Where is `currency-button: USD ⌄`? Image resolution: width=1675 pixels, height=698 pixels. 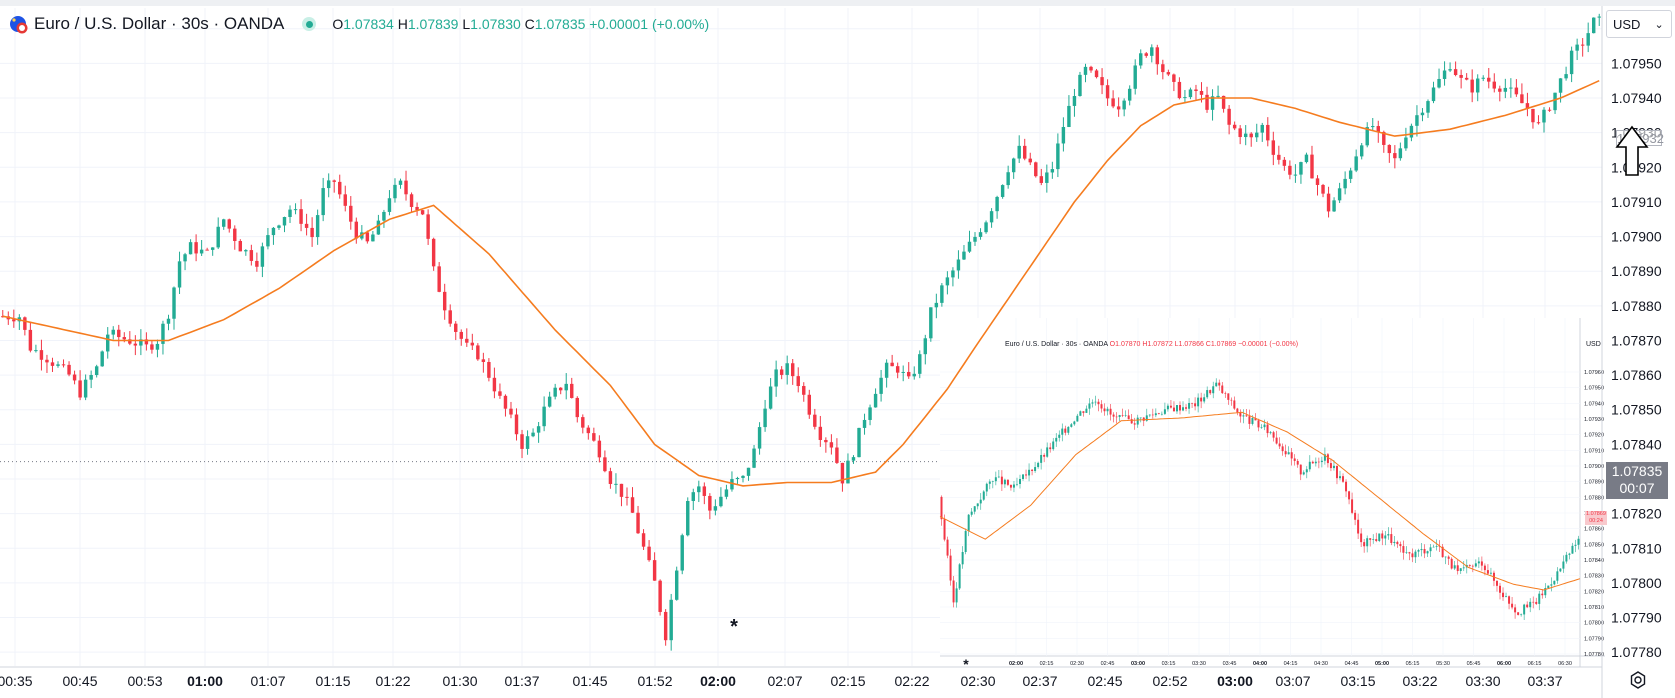 currency-button: USD ⌄ is located at coordinates (1639, 24).